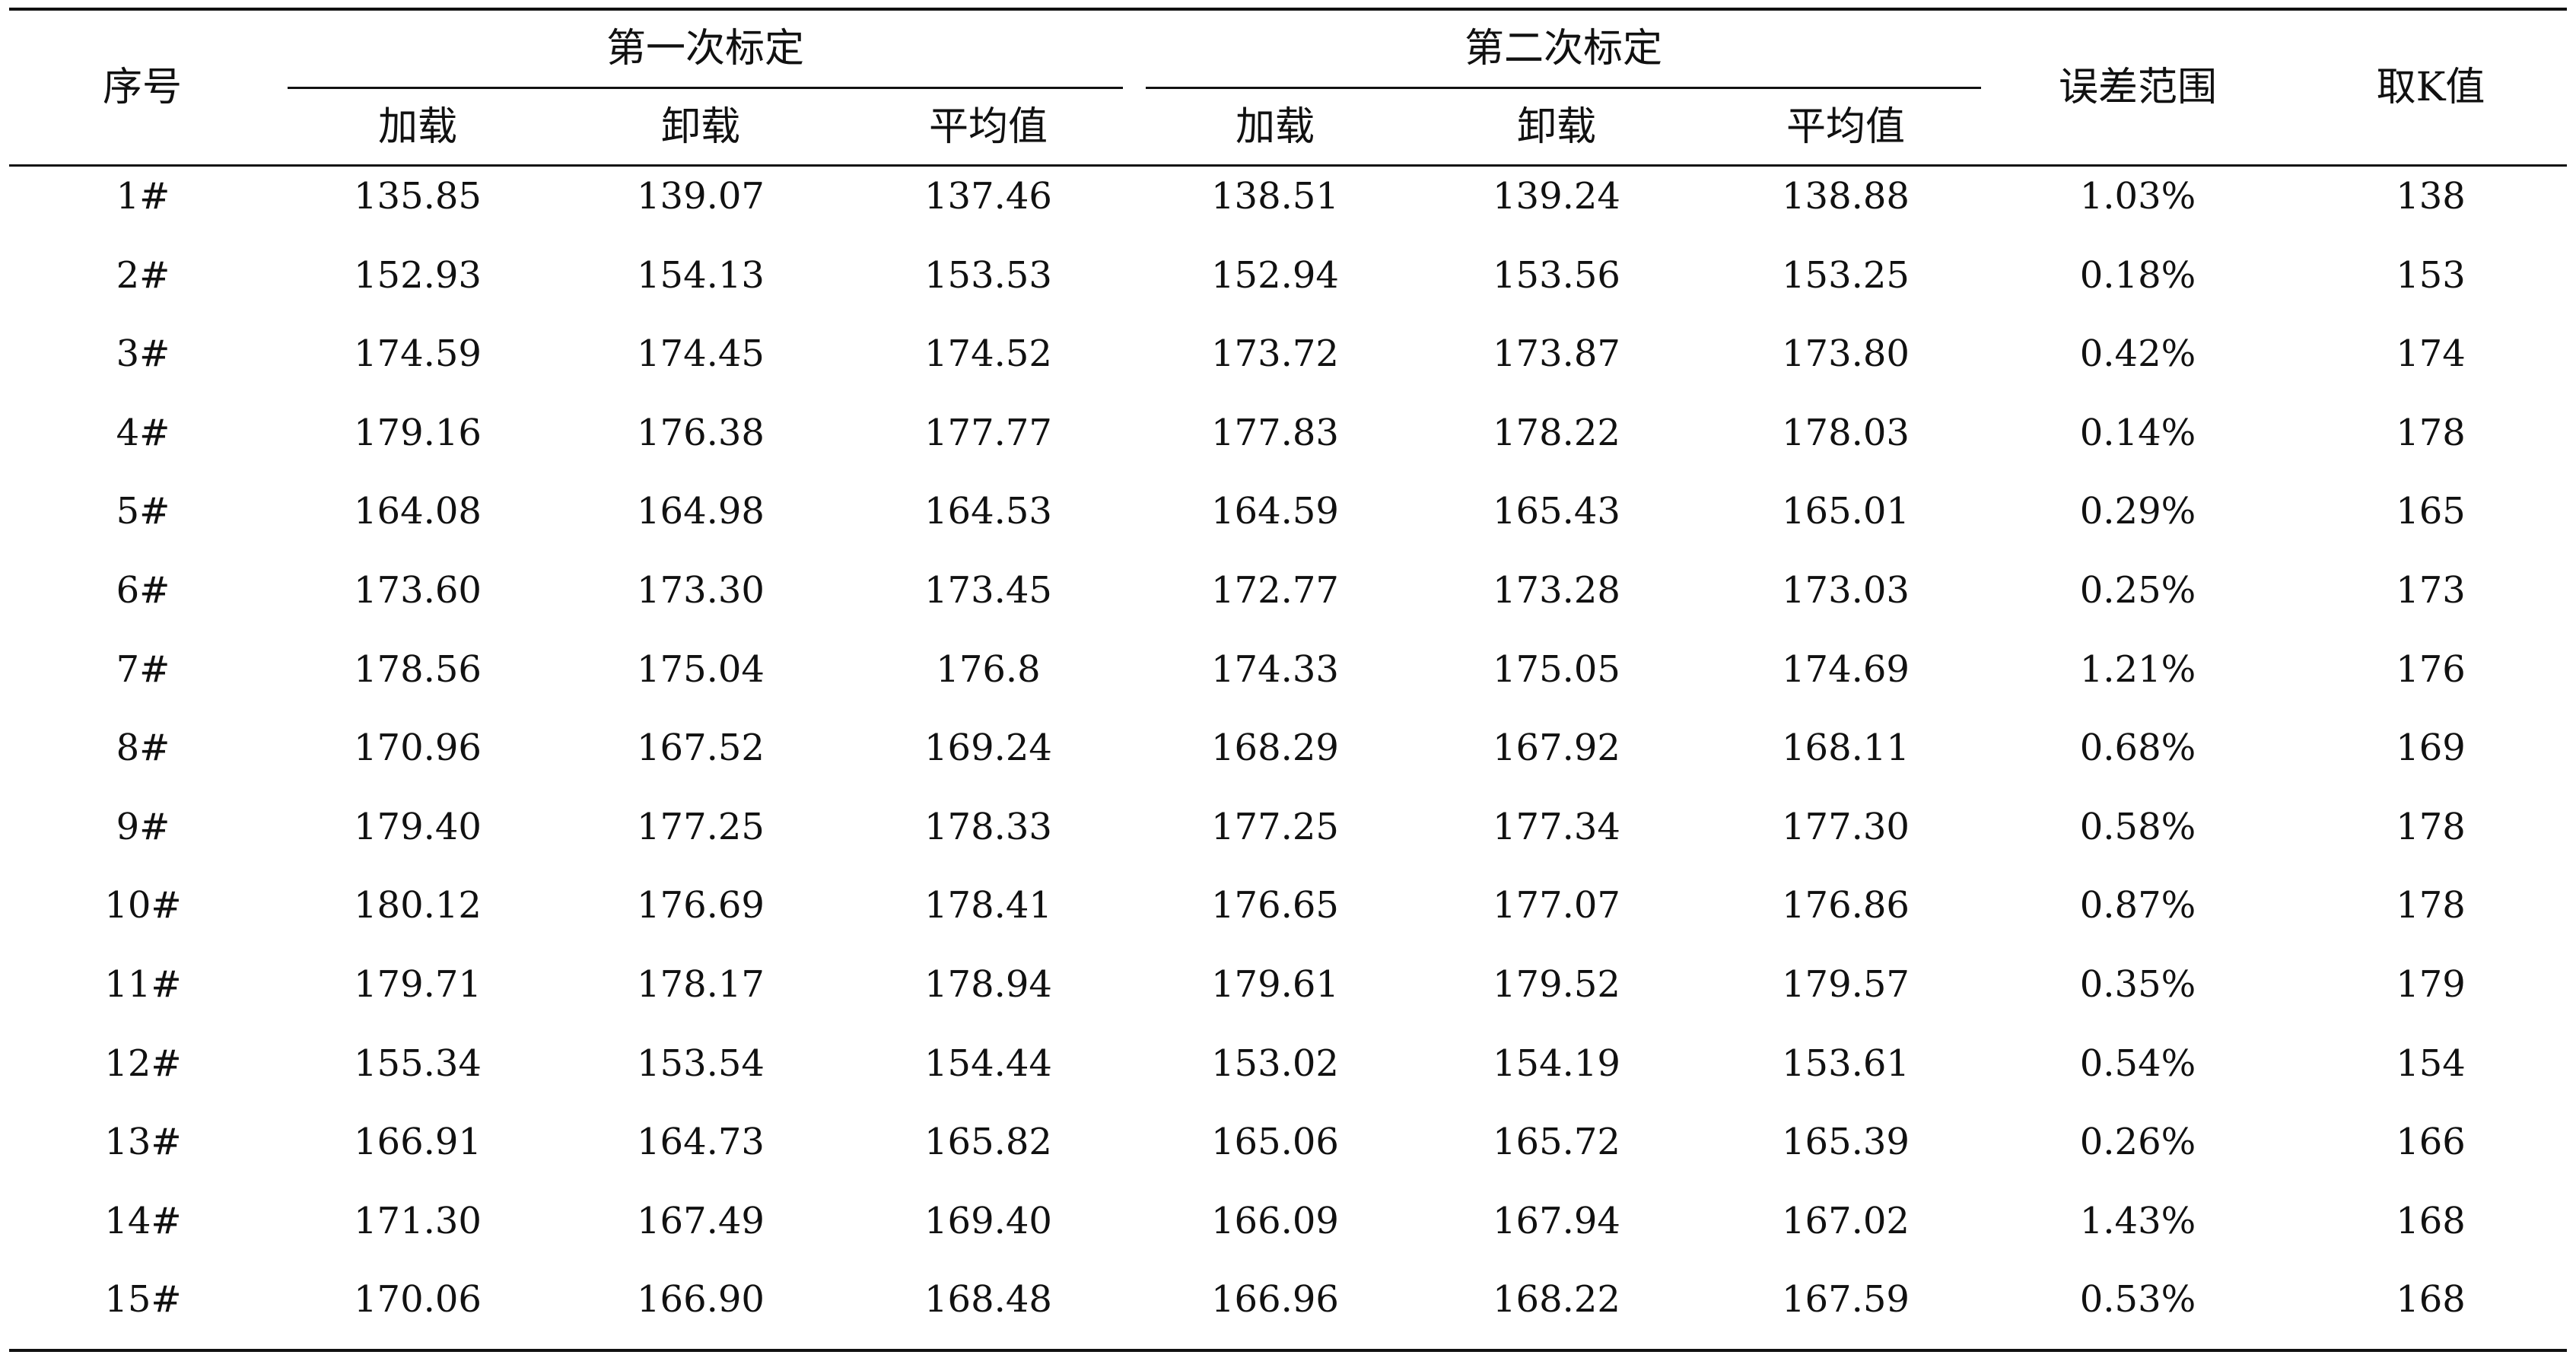  Describe the element at coordinates (2431, 1063) in the screenshot. I see `cell-k-value: 154` at that location.